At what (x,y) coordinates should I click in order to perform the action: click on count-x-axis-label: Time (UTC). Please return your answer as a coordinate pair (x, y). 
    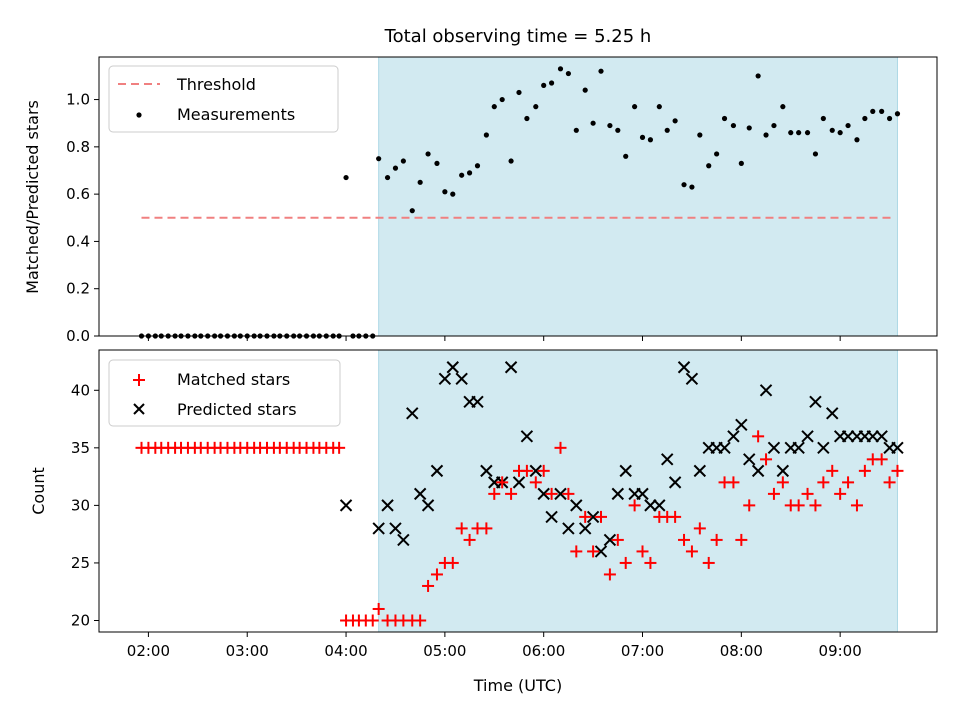
    Looking at the image, I should click on (517, 685).